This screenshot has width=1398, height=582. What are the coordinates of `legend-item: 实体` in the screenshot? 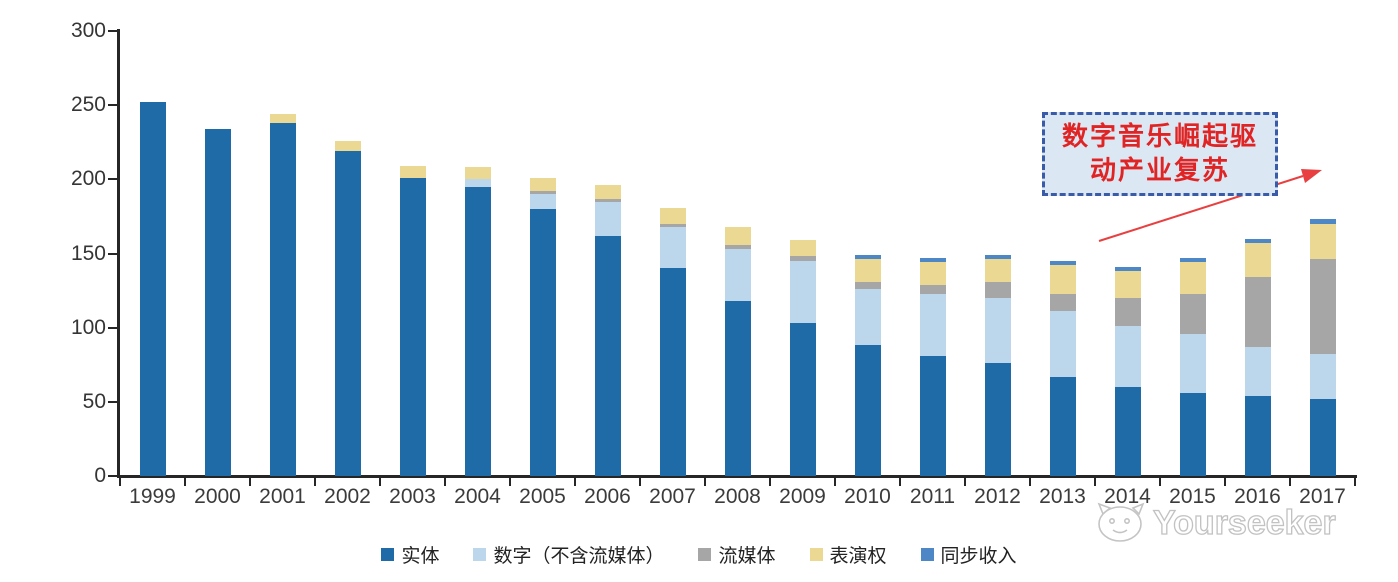 It's located at (410, 554).